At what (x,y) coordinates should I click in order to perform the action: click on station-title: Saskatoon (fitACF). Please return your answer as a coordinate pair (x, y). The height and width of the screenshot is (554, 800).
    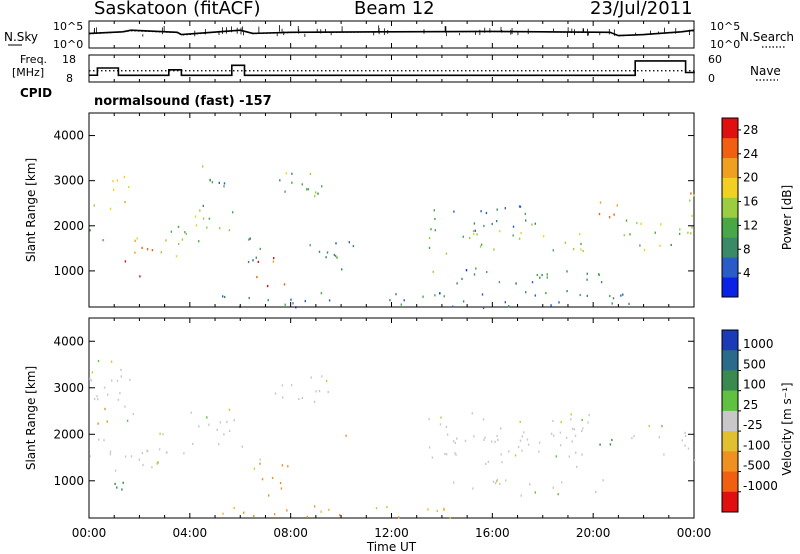
    Looking at the image, I should click on (177, 9).